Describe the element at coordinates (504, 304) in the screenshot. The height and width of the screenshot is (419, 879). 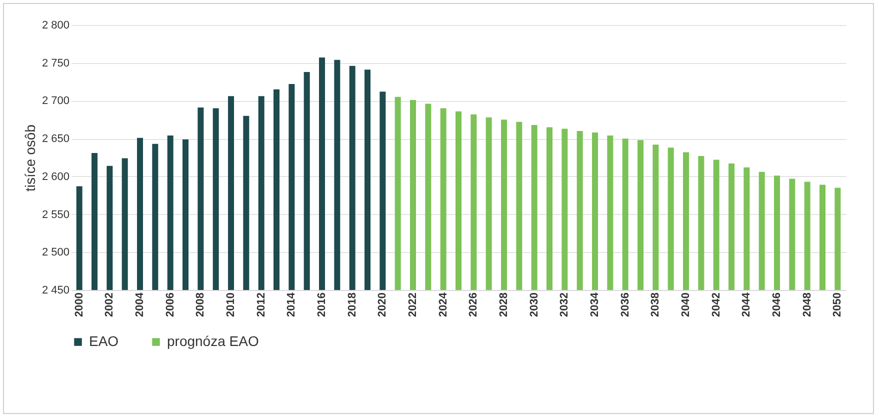
I see `x-tick-label: 2028` at that location.